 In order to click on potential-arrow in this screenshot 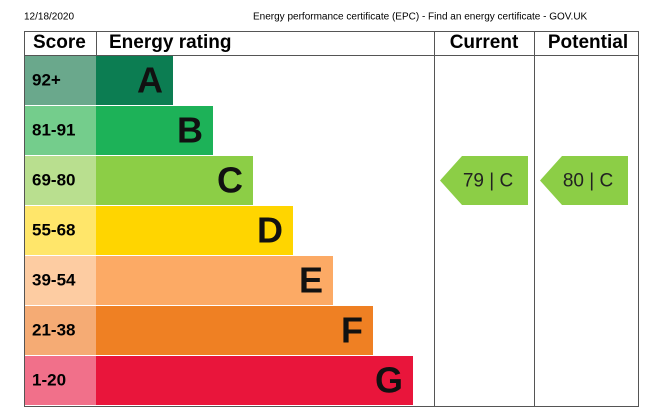, I will do `click(584, 180)`.